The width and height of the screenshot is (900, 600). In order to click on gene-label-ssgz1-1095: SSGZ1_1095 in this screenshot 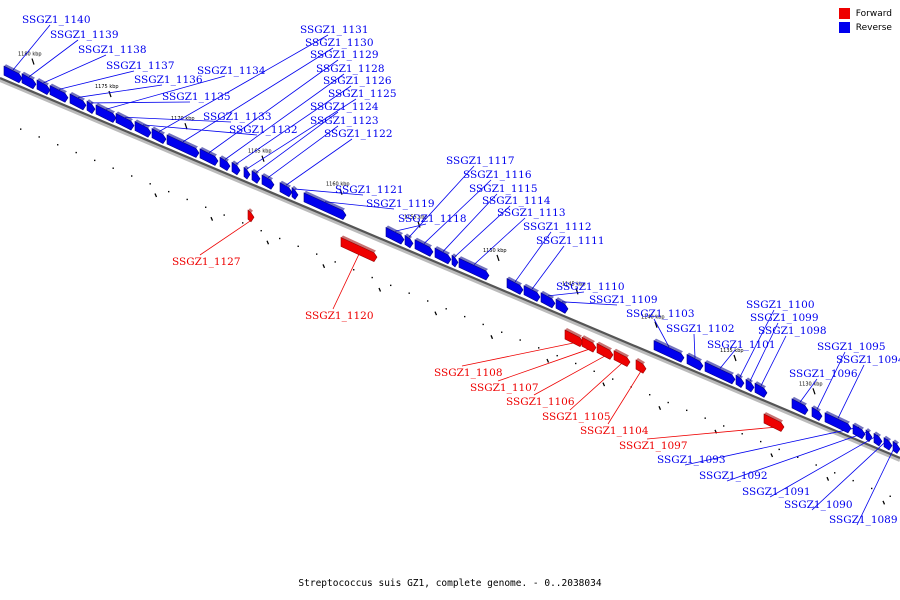, I will do `click(851, 347)`.